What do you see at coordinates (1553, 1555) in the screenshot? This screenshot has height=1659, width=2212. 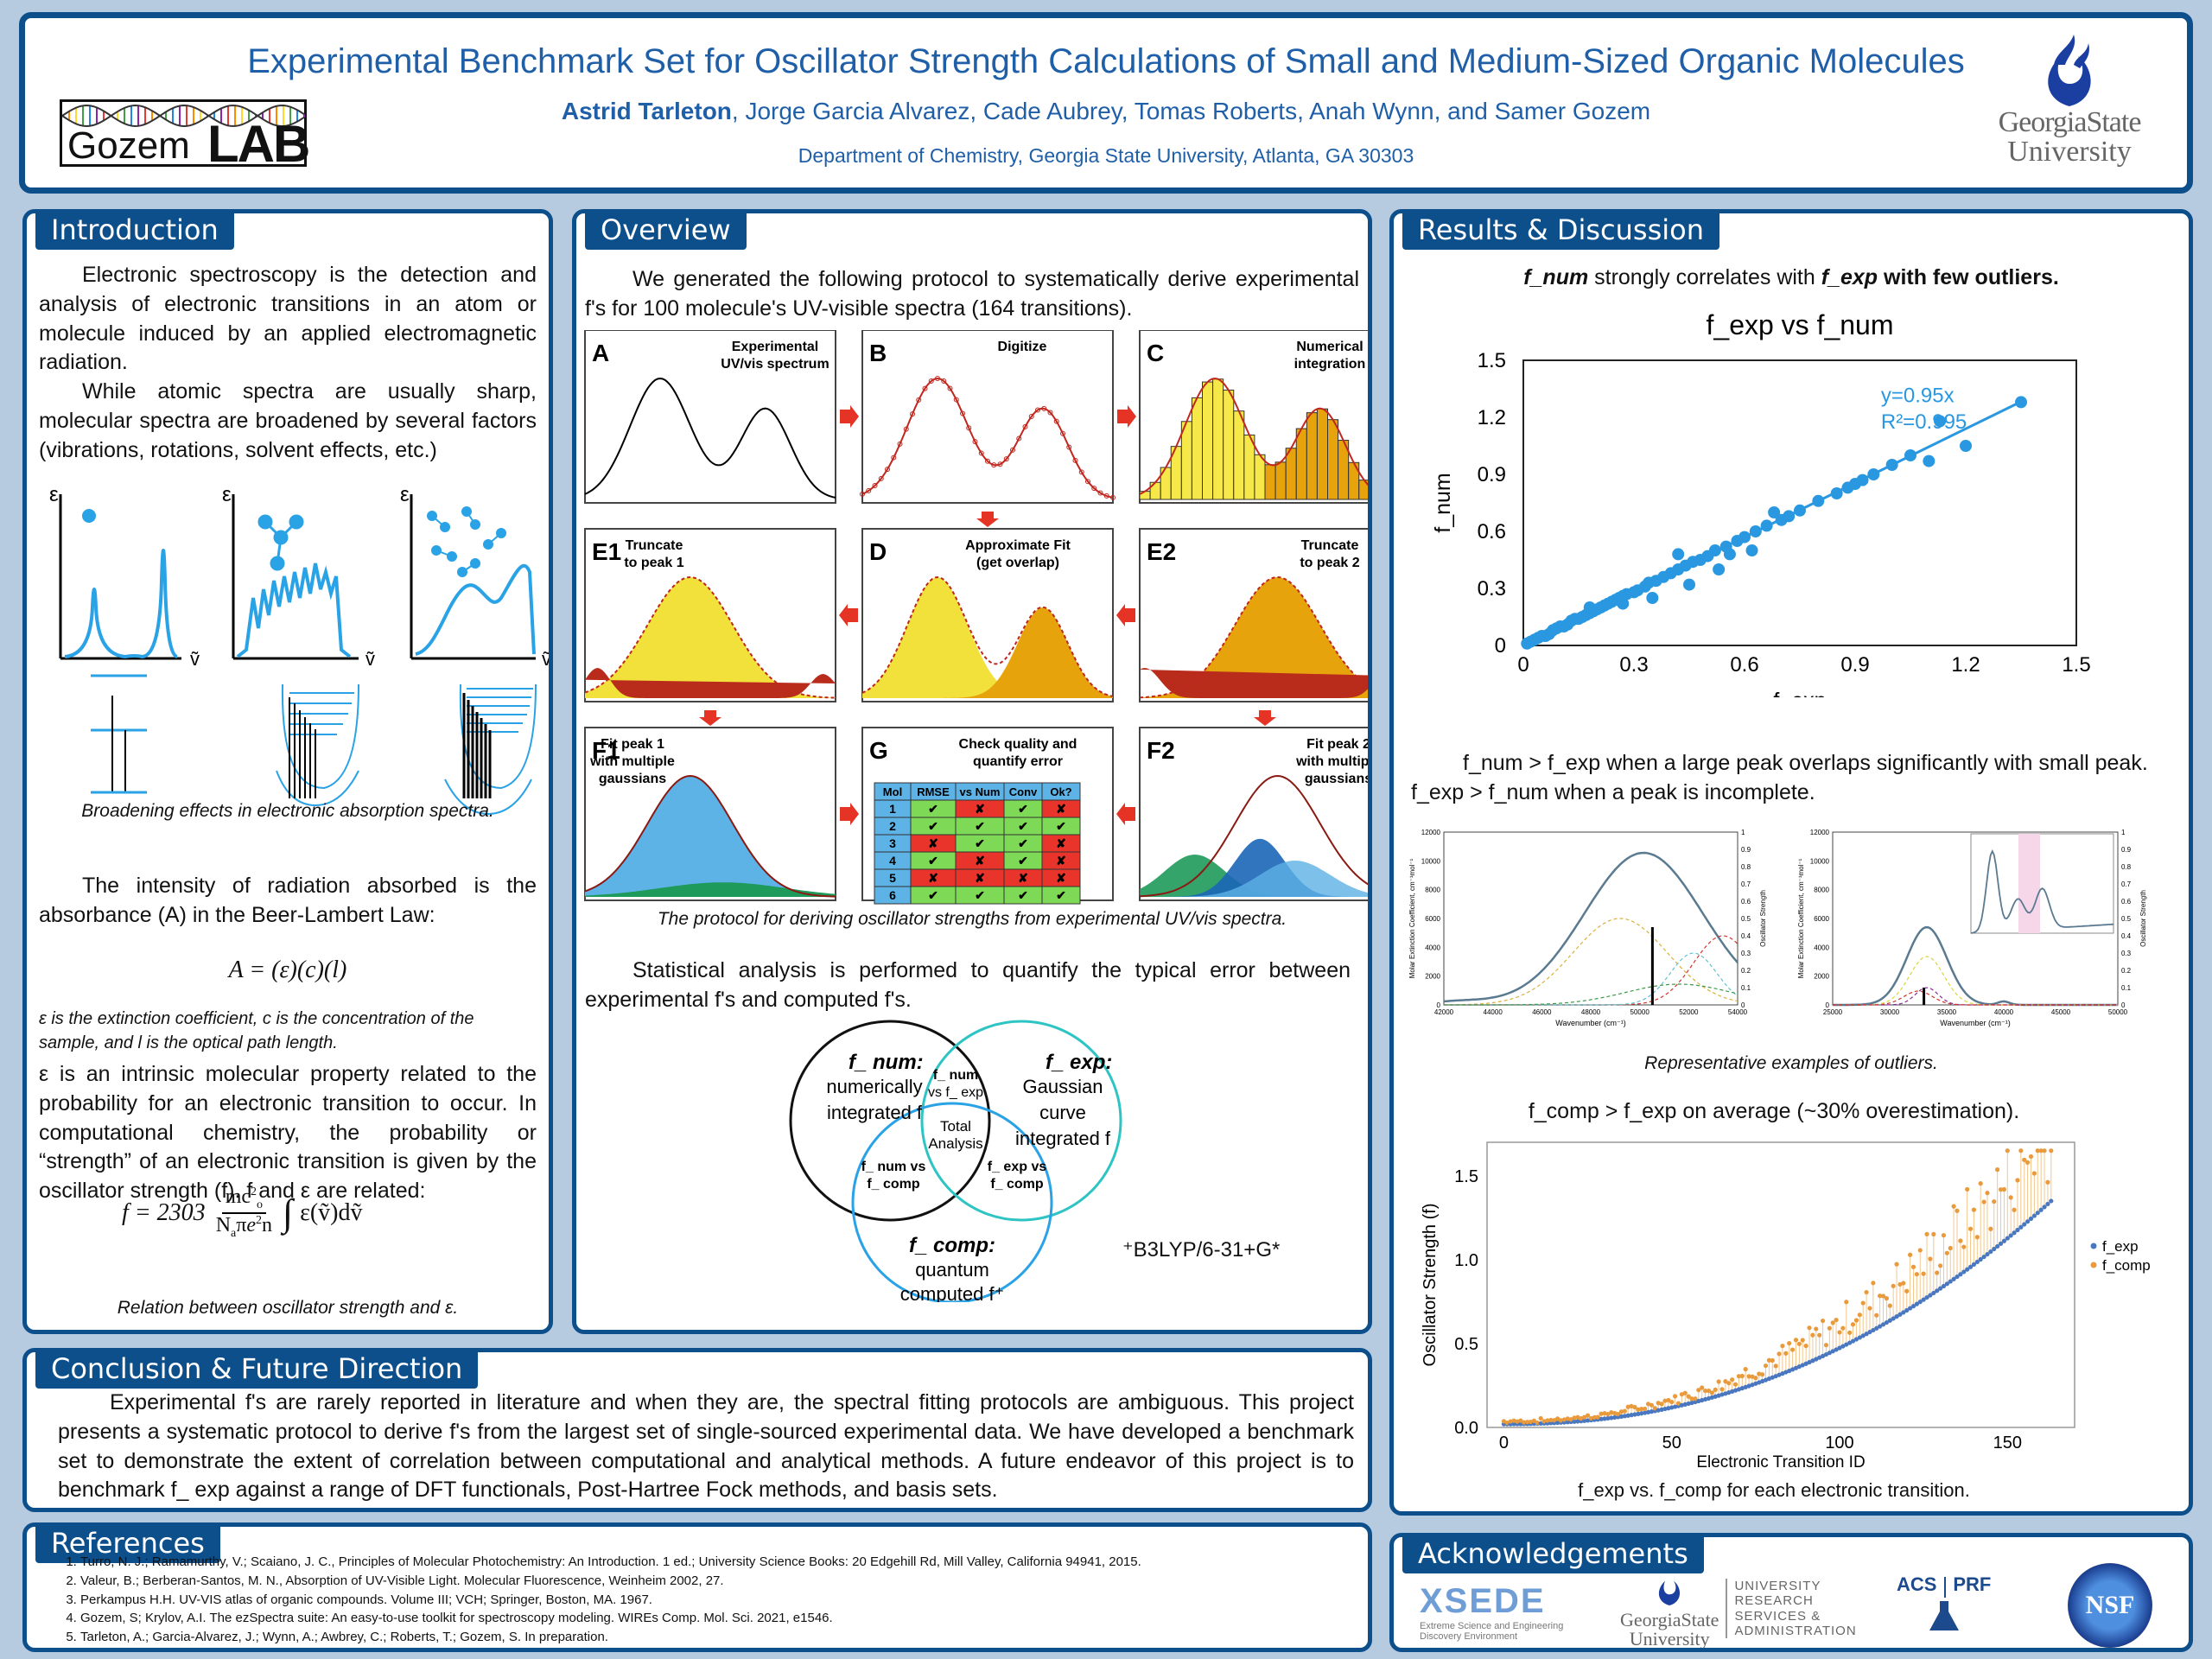 I see `acknowledgements-heading: Acknowledgements` at bounding box center [1553, 1555].